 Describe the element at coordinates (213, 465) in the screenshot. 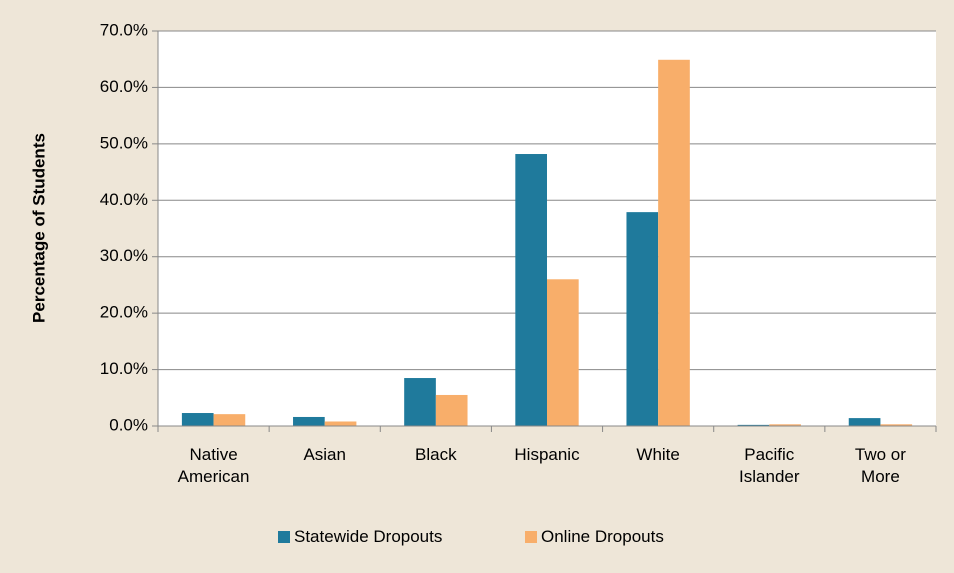

I see `x-tick-label: Native American` at that location.